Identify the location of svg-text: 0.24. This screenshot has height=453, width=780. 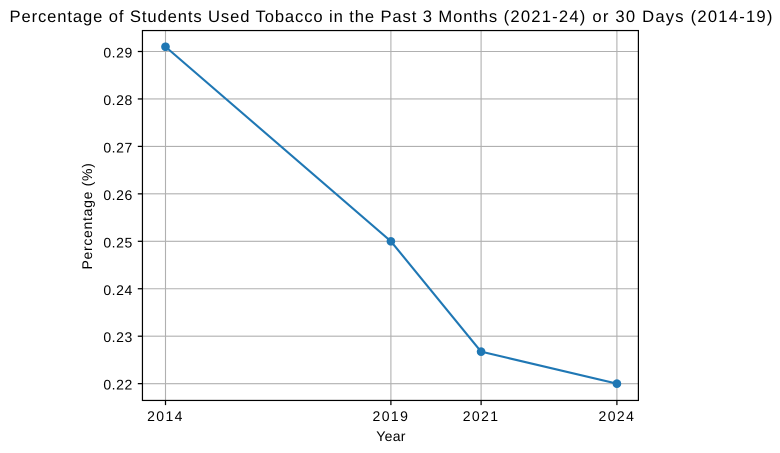
(117, 290).